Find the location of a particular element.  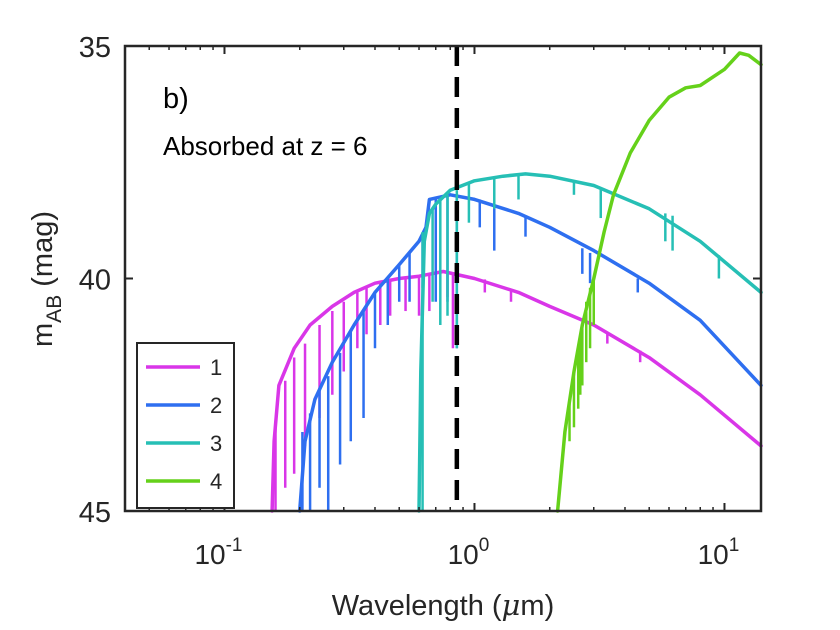

y-axis-label: mAB (mag) is located at coordinates (46, 279).